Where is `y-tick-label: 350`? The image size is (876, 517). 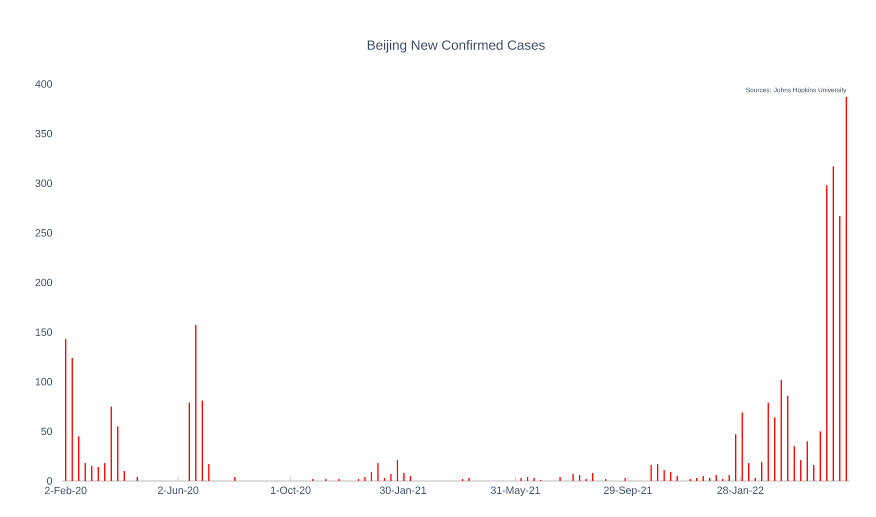
y-tick-label: 350 is located at coordinates (43, 134).